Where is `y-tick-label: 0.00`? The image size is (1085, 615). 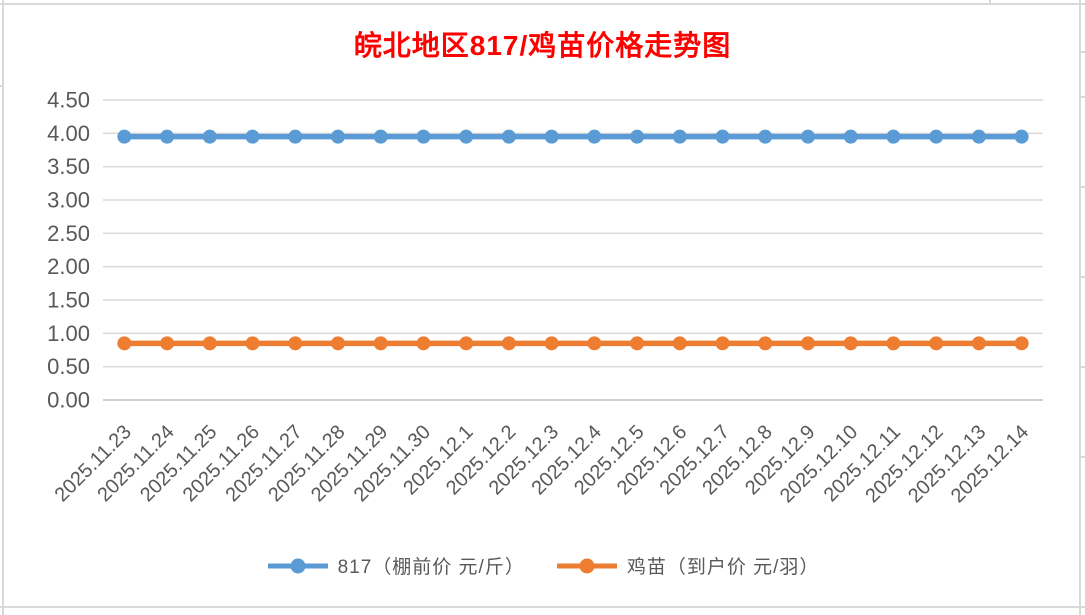
y-tick-label: 0.00 is located at coordinates (68, 400).